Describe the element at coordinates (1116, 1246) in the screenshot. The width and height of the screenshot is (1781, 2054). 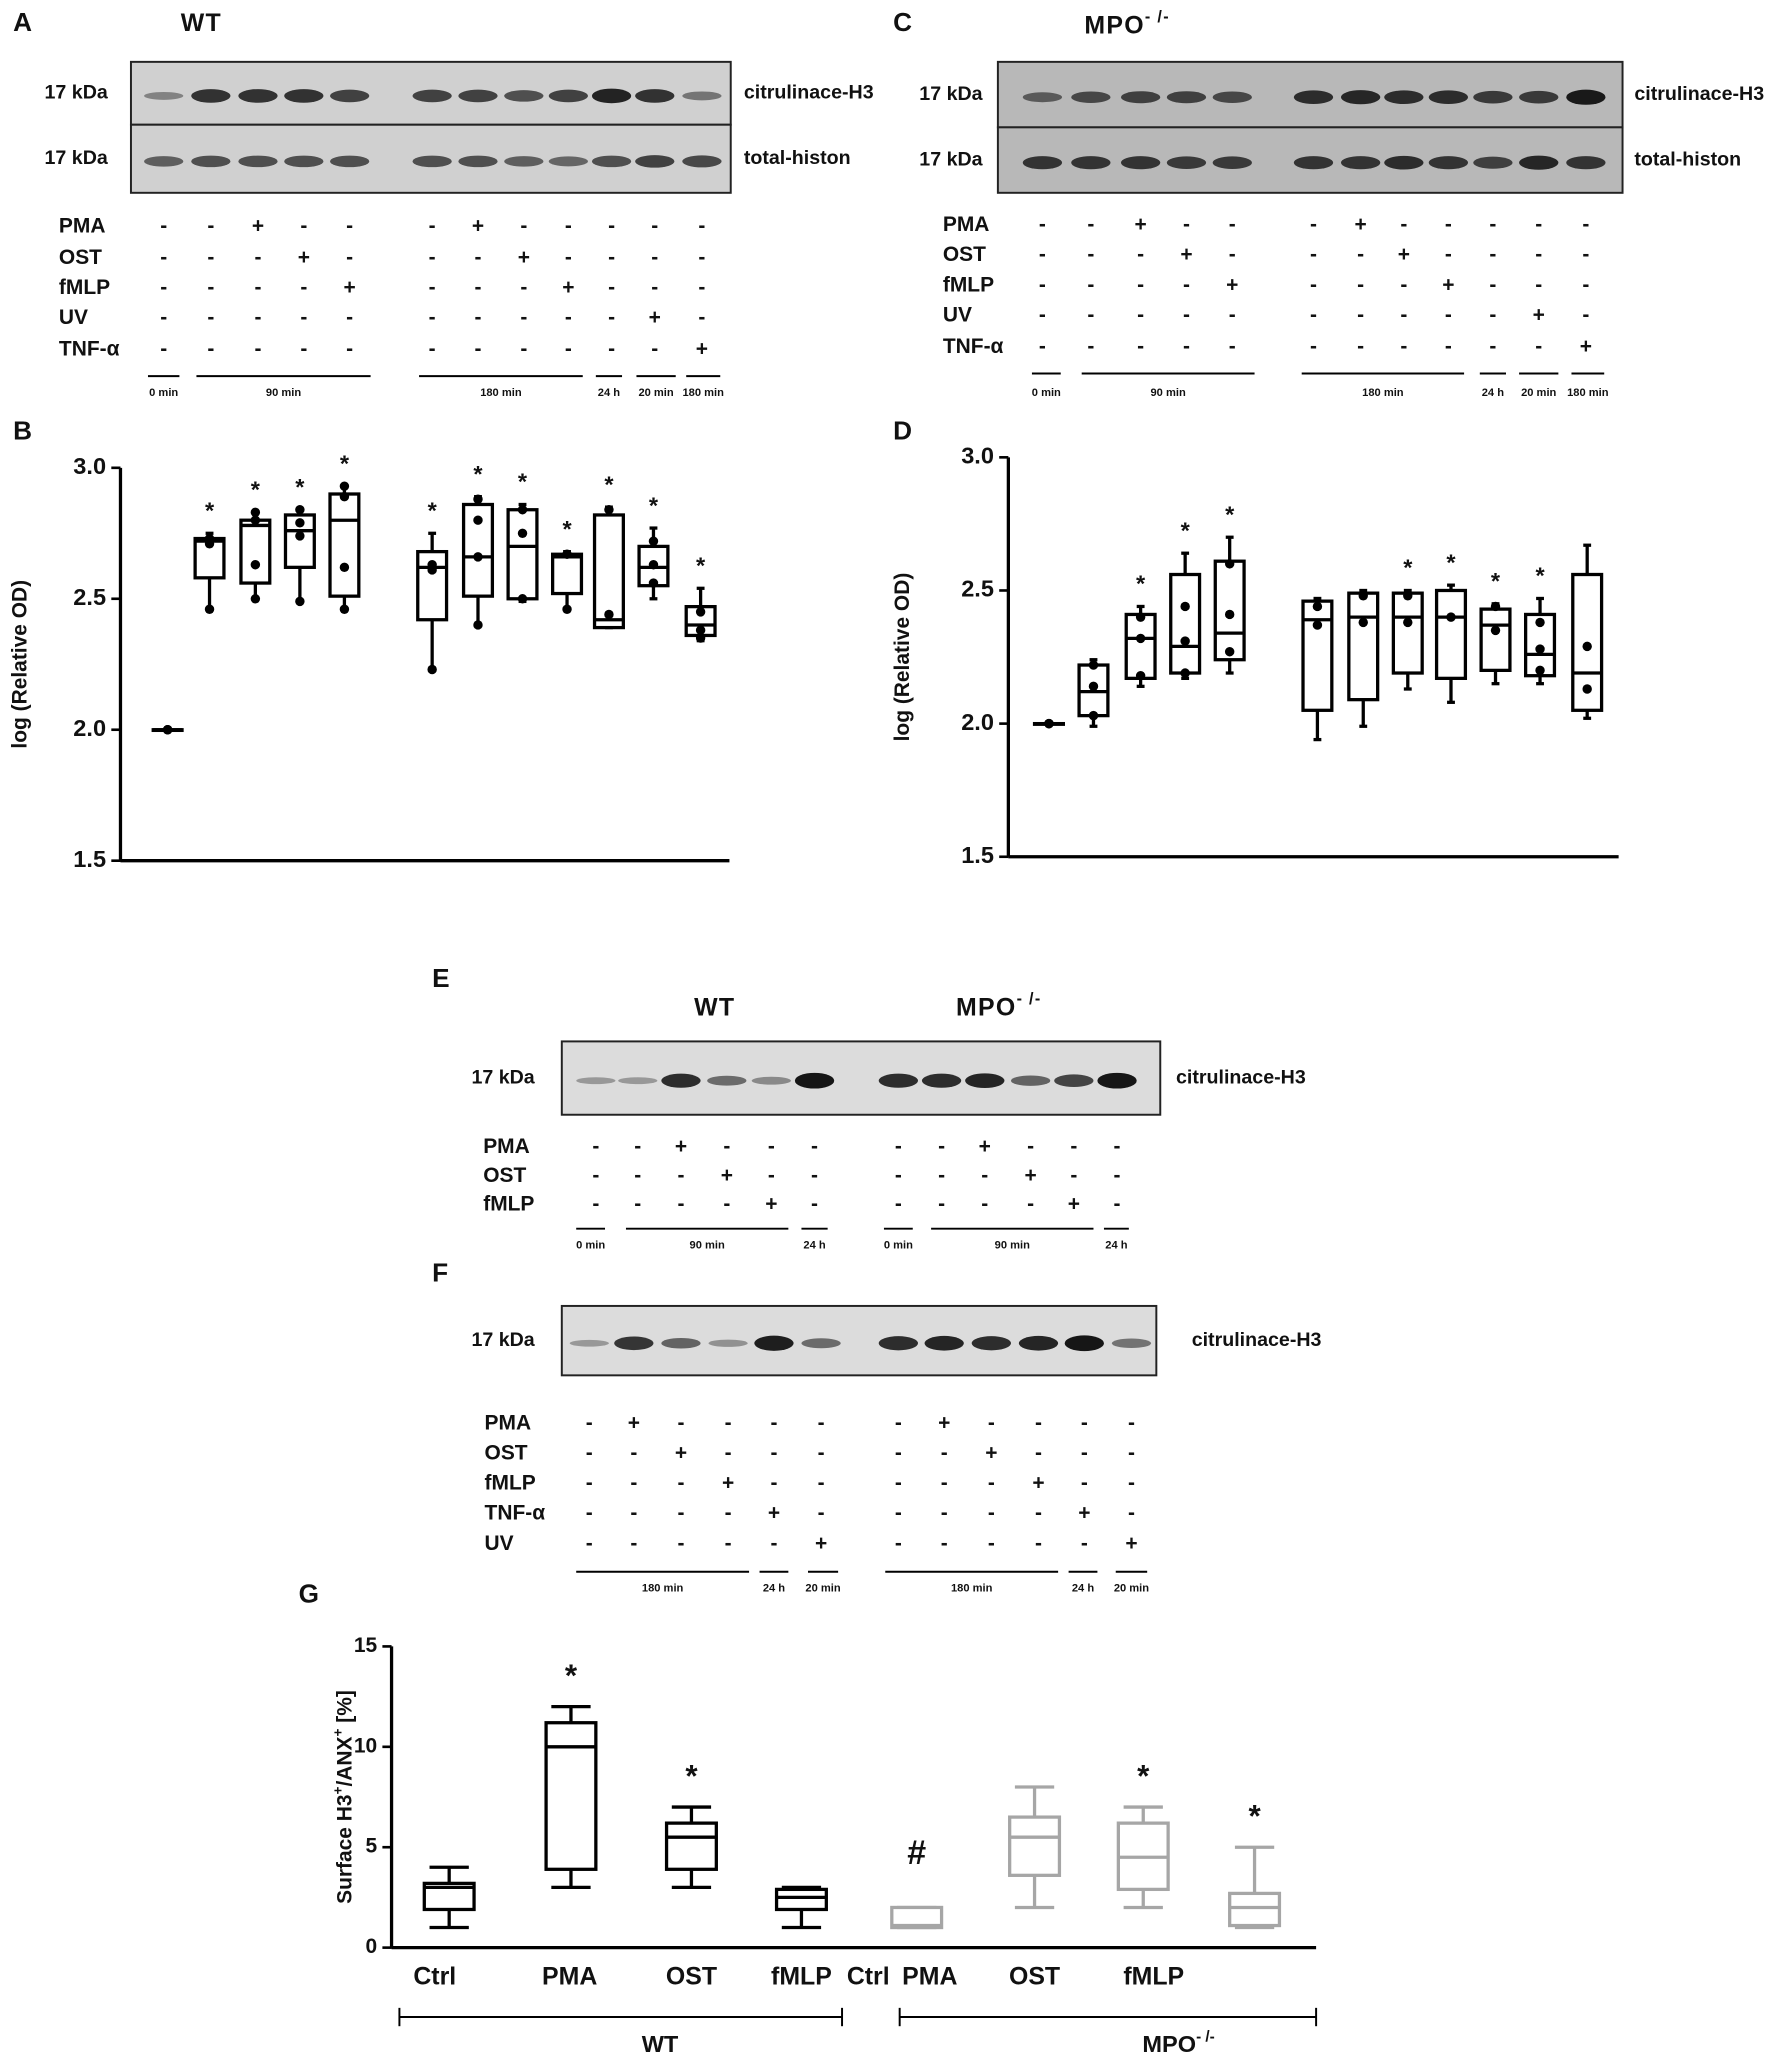
I see `time-label: 24 h` at that location.